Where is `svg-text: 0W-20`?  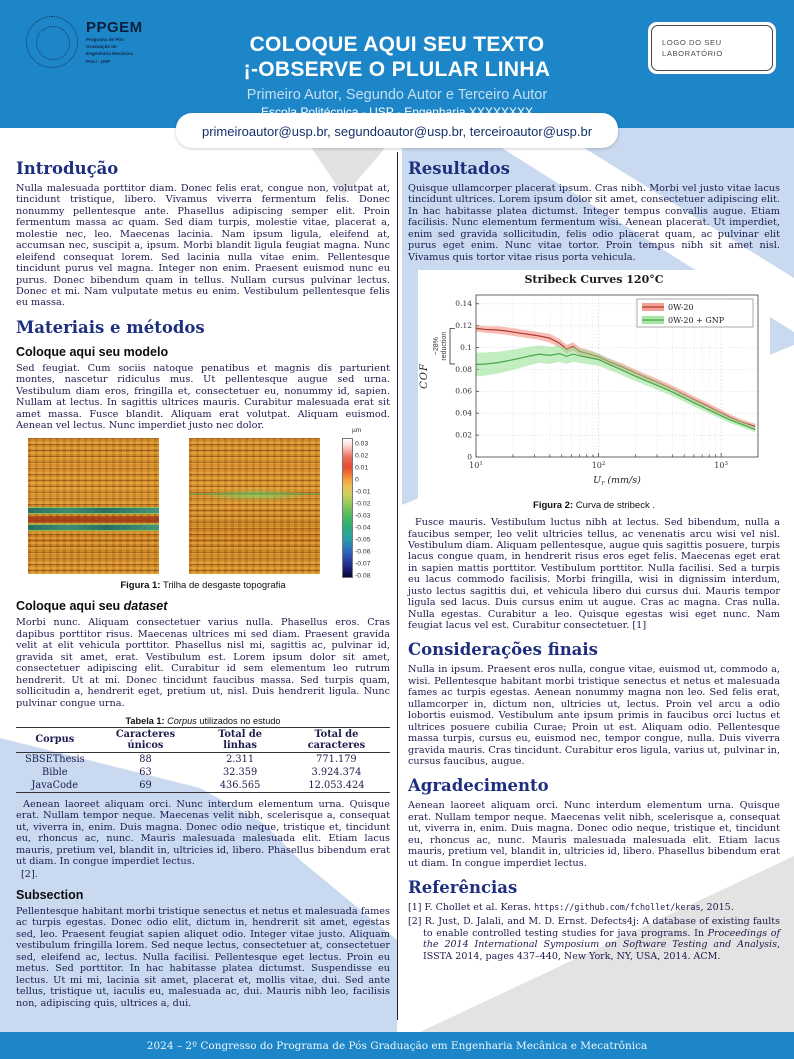
svg-text: 0W-20 is located at coordinates (681, 307).